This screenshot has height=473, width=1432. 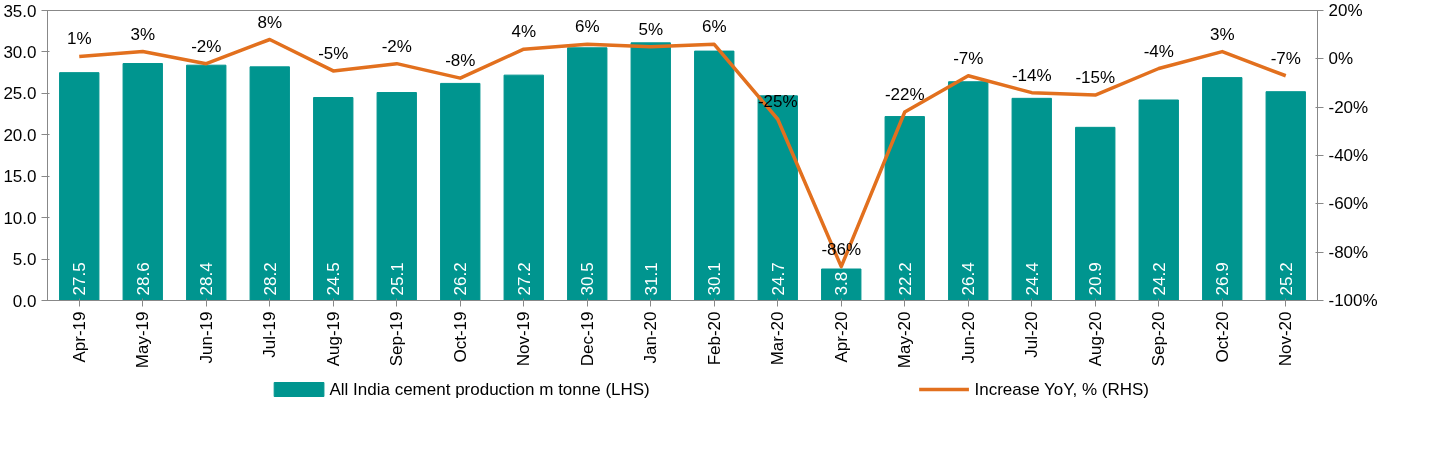 What do you see at coordinates (270, 279) in the screenshot?
I see `data-label: 28.2` at bounding box center [270, 279].